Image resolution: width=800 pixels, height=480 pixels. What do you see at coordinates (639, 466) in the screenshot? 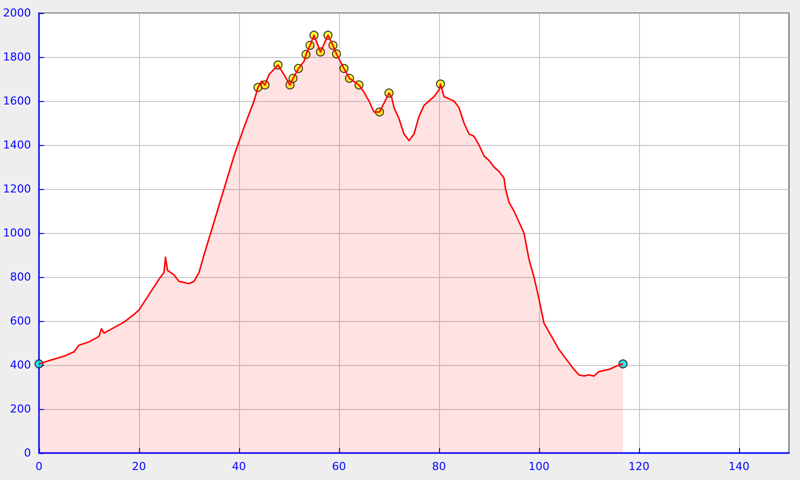
I see `x-tick-label: 120` at bounding box center [639, 466].